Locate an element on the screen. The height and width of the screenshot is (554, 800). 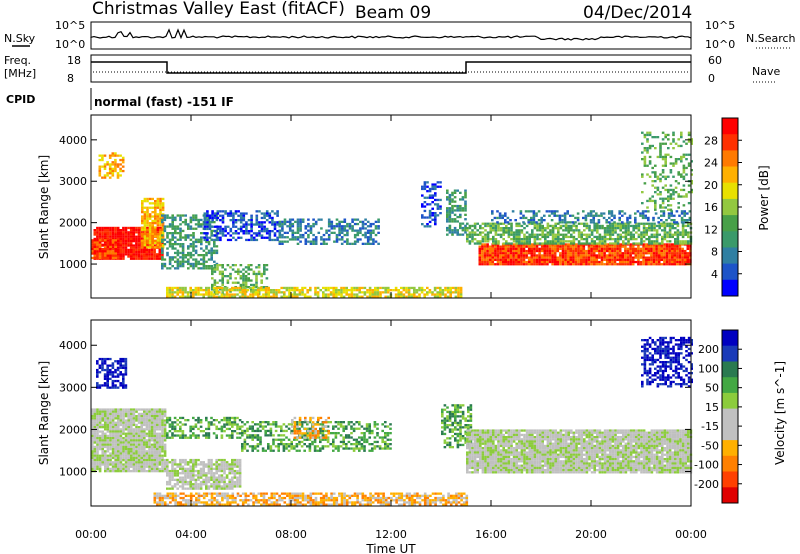
nsky-tick-high: 10^5 is located at coordinates (70, 25).